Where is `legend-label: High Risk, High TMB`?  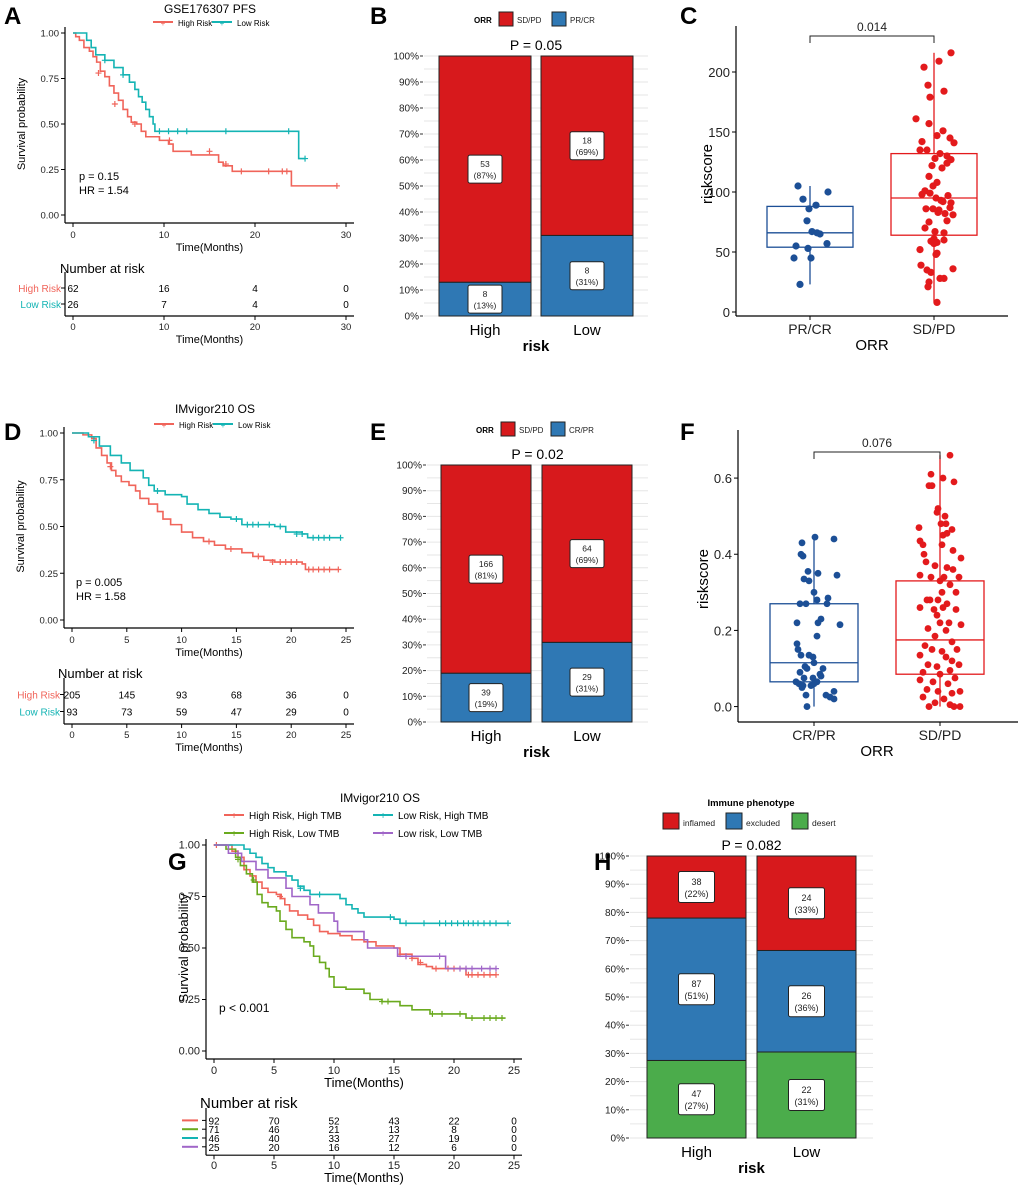
legend-label: High Risk, High TMB is located at coordinates (295, 816).